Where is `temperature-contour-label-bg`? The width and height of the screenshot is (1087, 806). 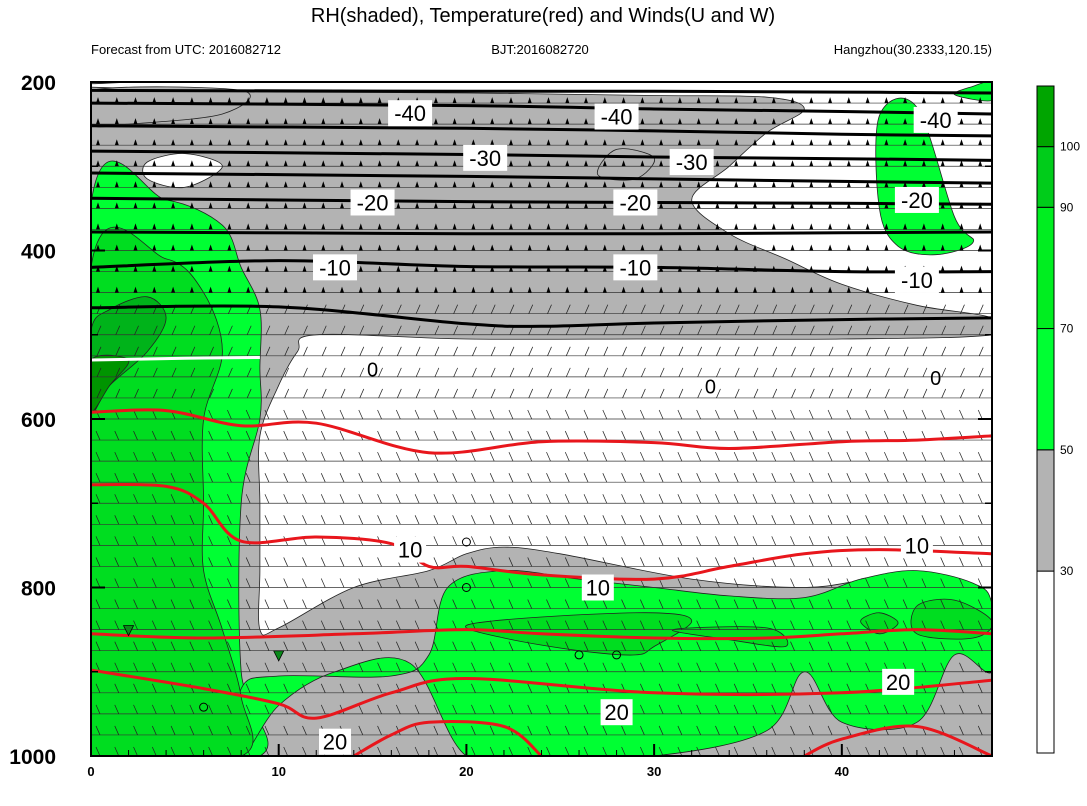 temperature-contour-label-bg is located at coordinates (616, 712).